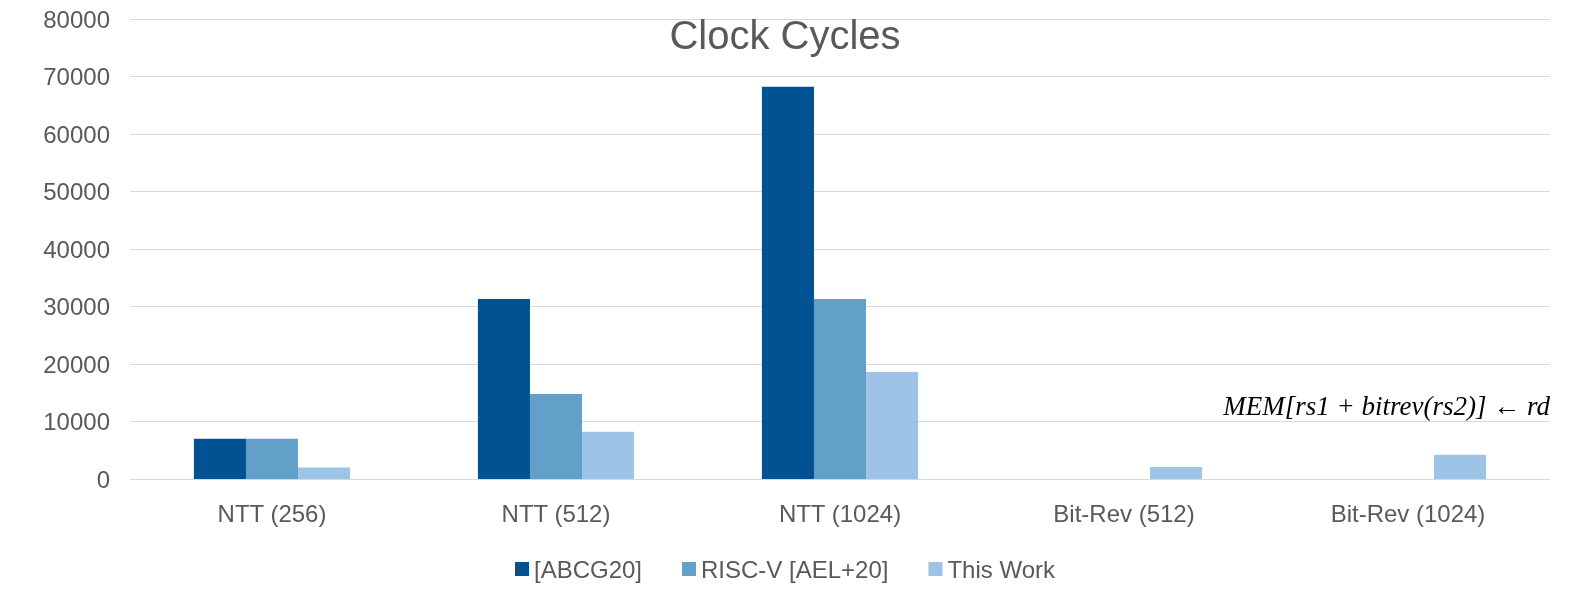 This screenshot has height=594, width=1570. Describe the element at coordinates (1002, 569) in the screenshot. I see `legend-label: This Work` at that location.